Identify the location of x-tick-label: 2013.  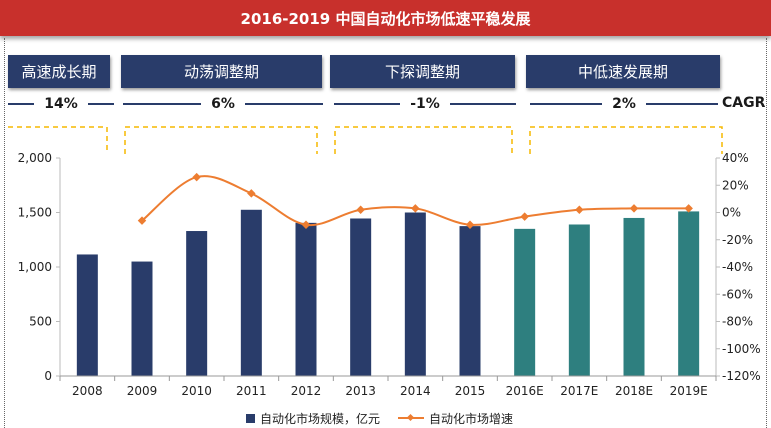
(360, 391).